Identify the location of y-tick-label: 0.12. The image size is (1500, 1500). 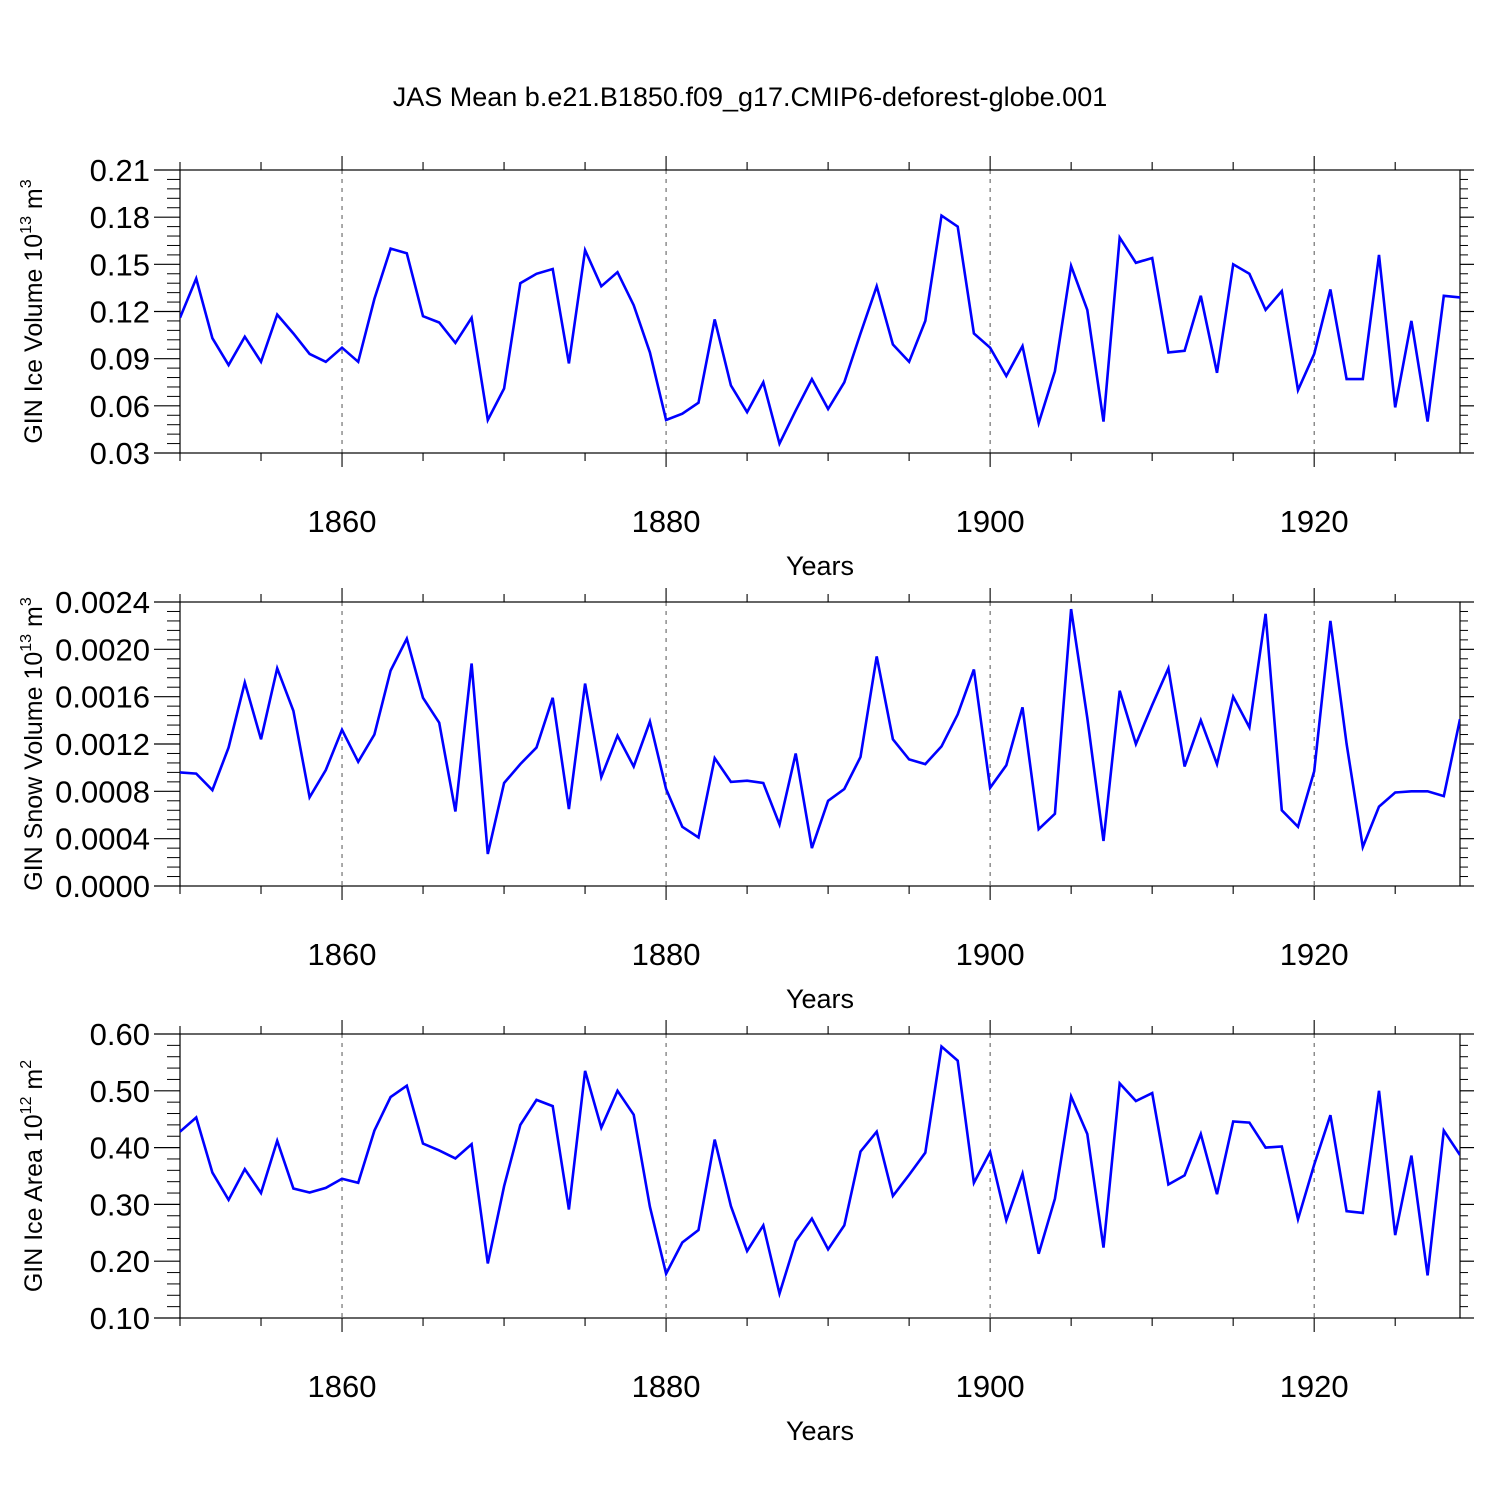
(120, 312).